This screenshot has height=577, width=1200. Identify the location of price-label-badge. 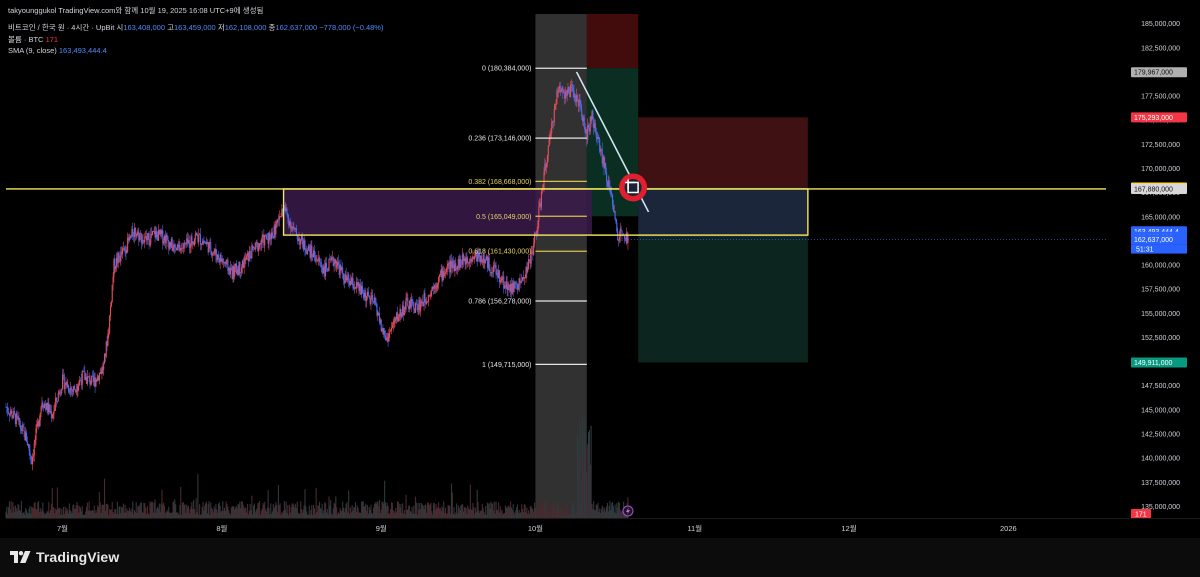
(1159, 72).